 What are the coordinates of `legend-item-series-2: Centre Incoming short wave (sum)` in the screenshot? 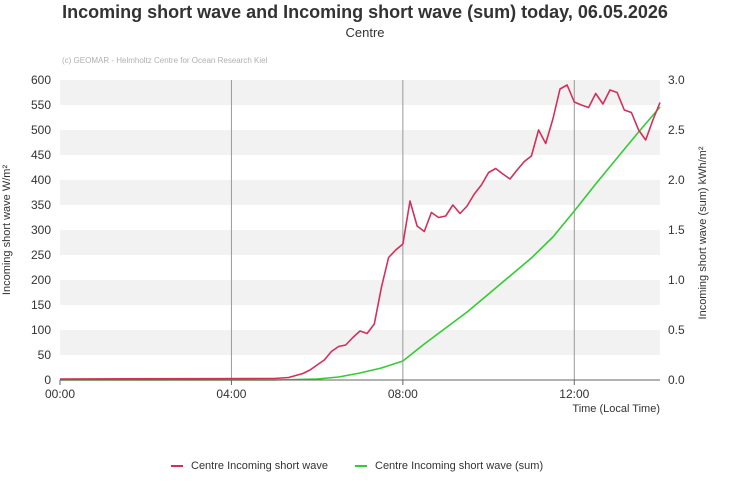 It's located at (449, 466).